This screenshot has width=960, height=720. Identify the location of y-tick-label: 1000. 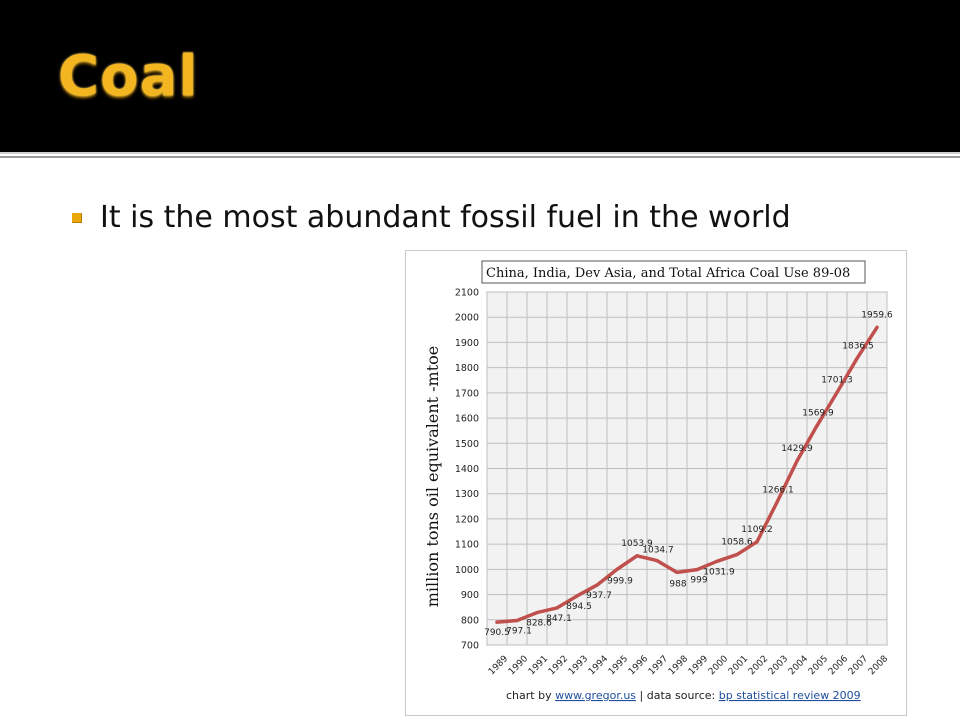
(467, 570).